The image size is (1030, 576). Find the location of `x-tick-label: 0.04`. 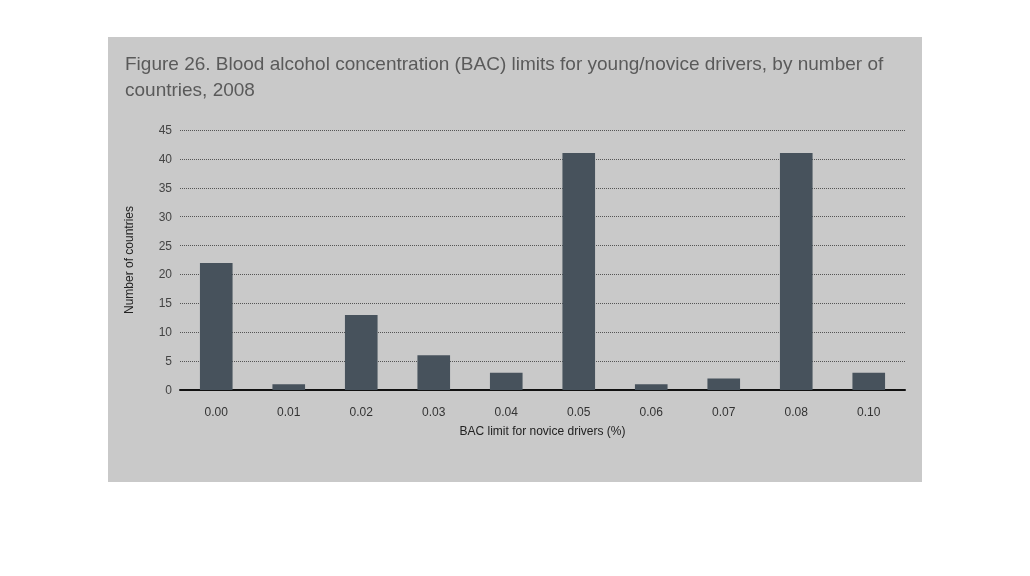

x-tick-label: 0.04 is located at coordinates (506, 412).